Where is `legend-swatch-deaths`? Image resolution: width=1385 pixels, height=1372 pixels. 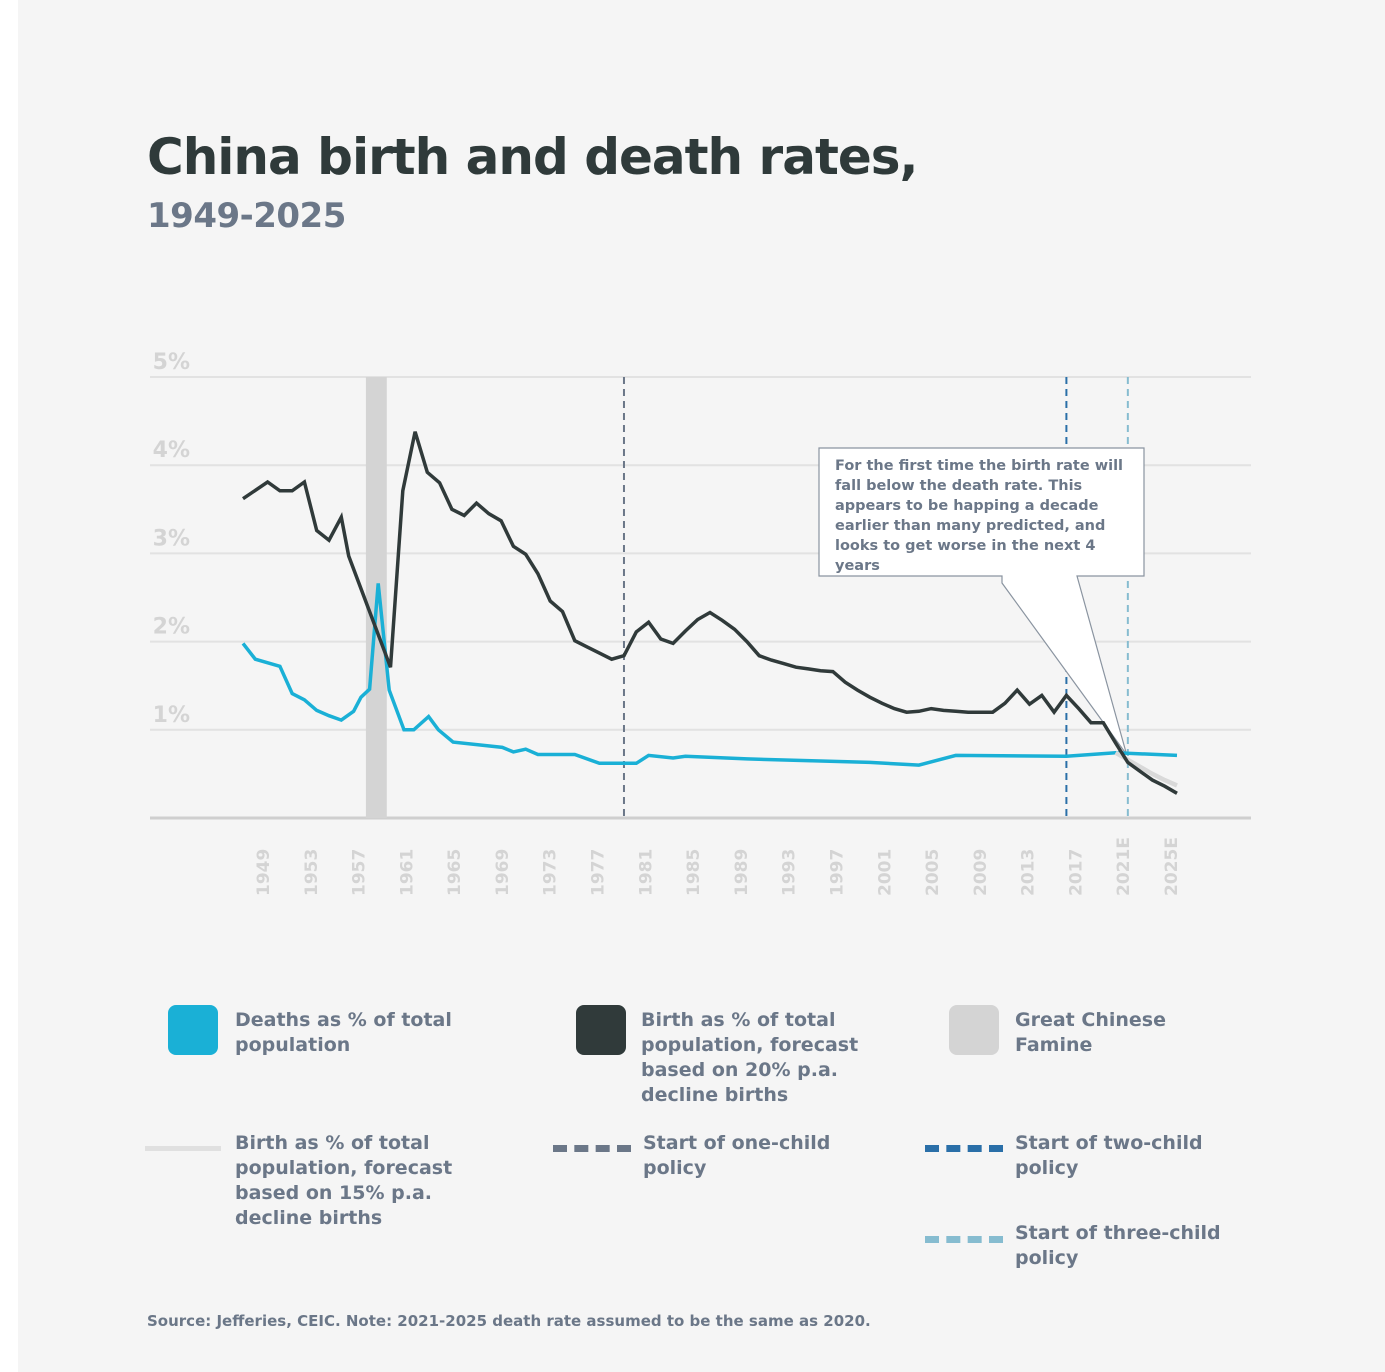
legend-swatch-deaths is located at coordinates (193, 1030).